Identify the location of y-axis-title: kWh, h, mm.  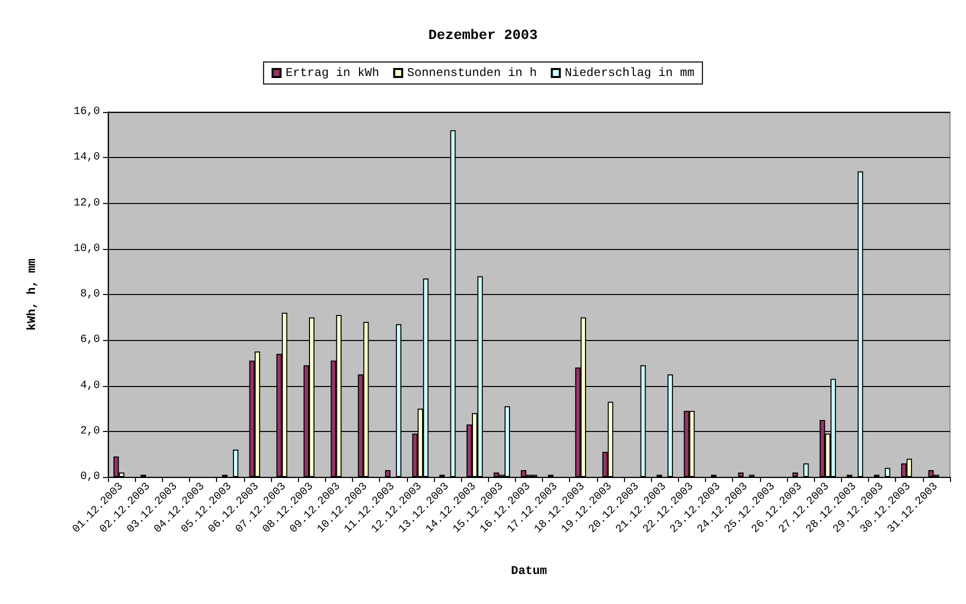
(32, 294).